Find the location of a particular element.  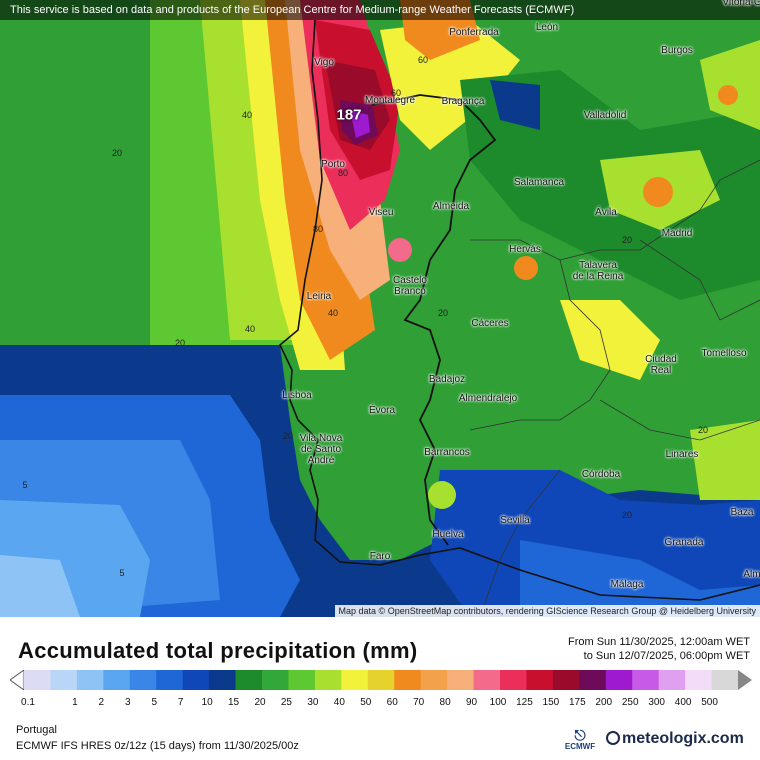

ecmwf-logo-text: ECMWF is located at coordinates (580, 746).